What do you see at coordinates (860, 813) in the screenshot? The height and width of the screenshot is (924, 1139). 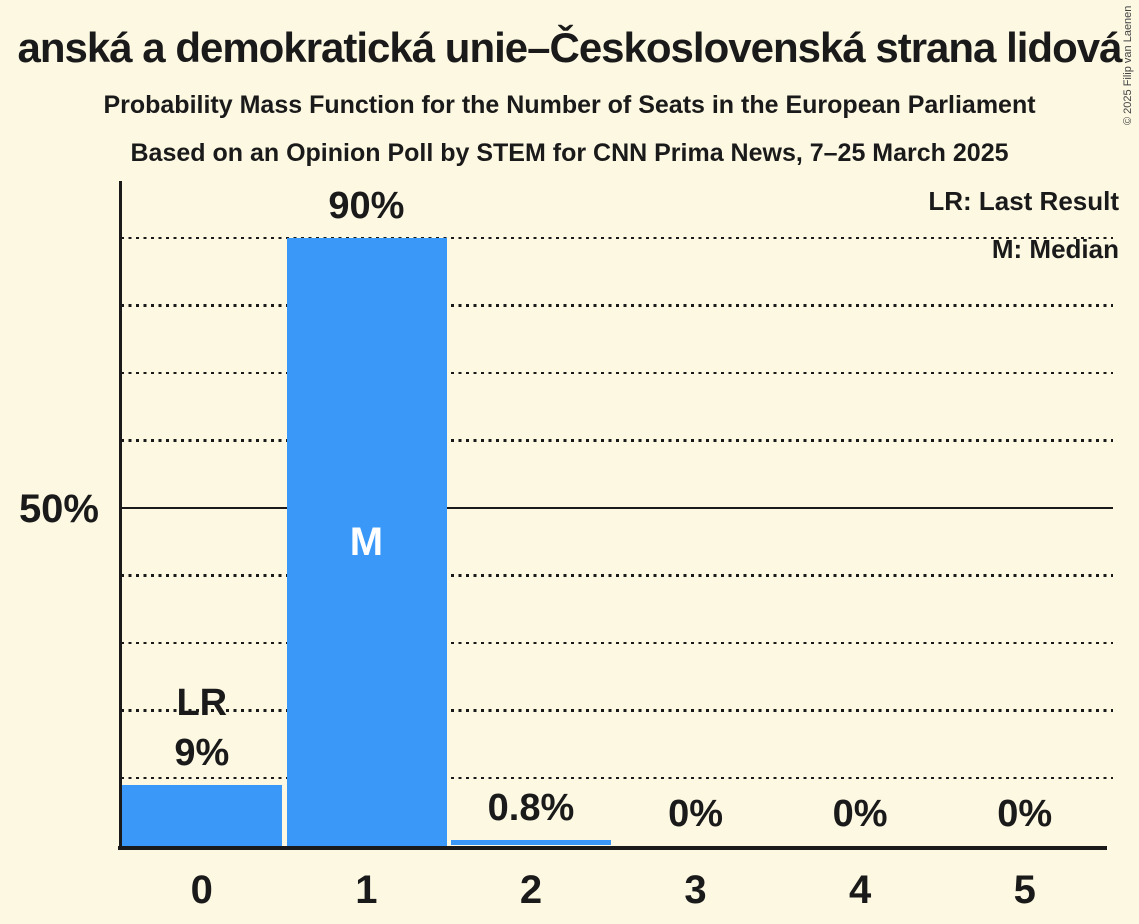 I see `value-label-seats-4: 0%` at bounding box center [860, 813].